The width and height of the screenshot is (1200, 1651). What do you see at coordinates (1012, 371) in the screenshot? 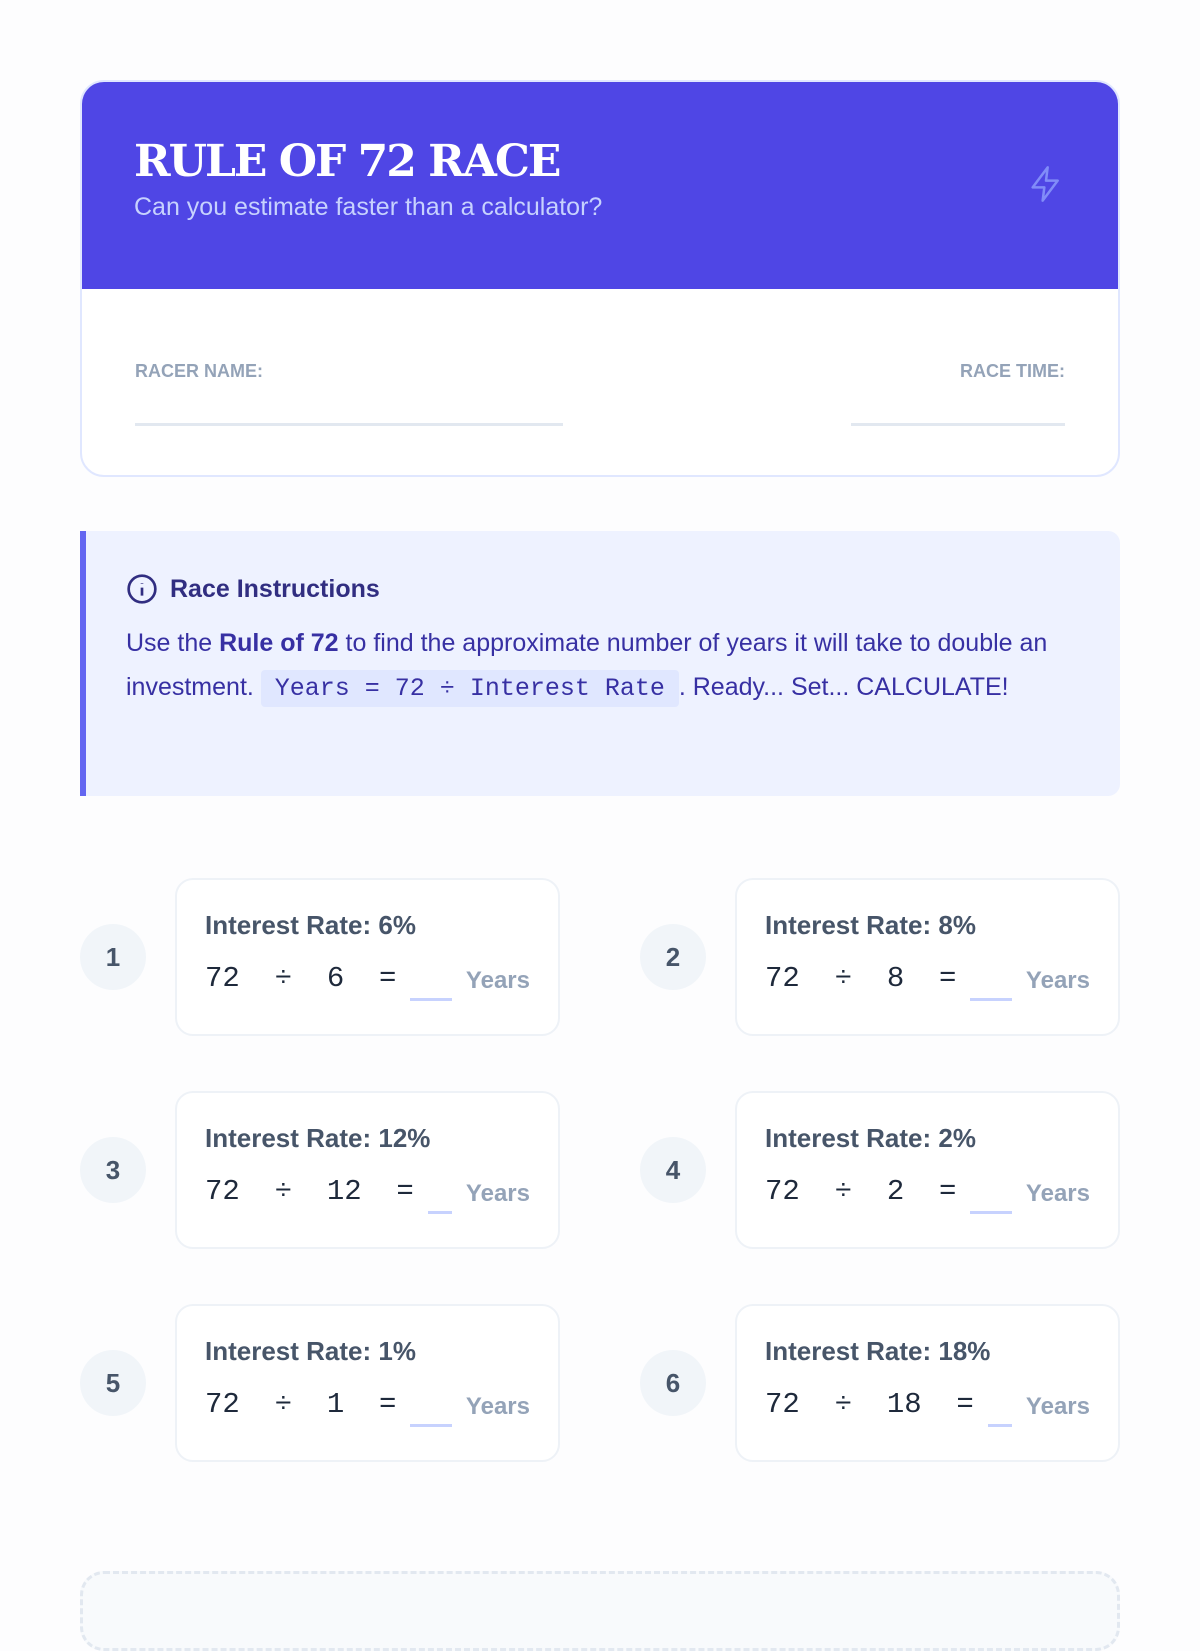
I see `race-time-label: RACE TIME:` at bounding box center [1012, 371].